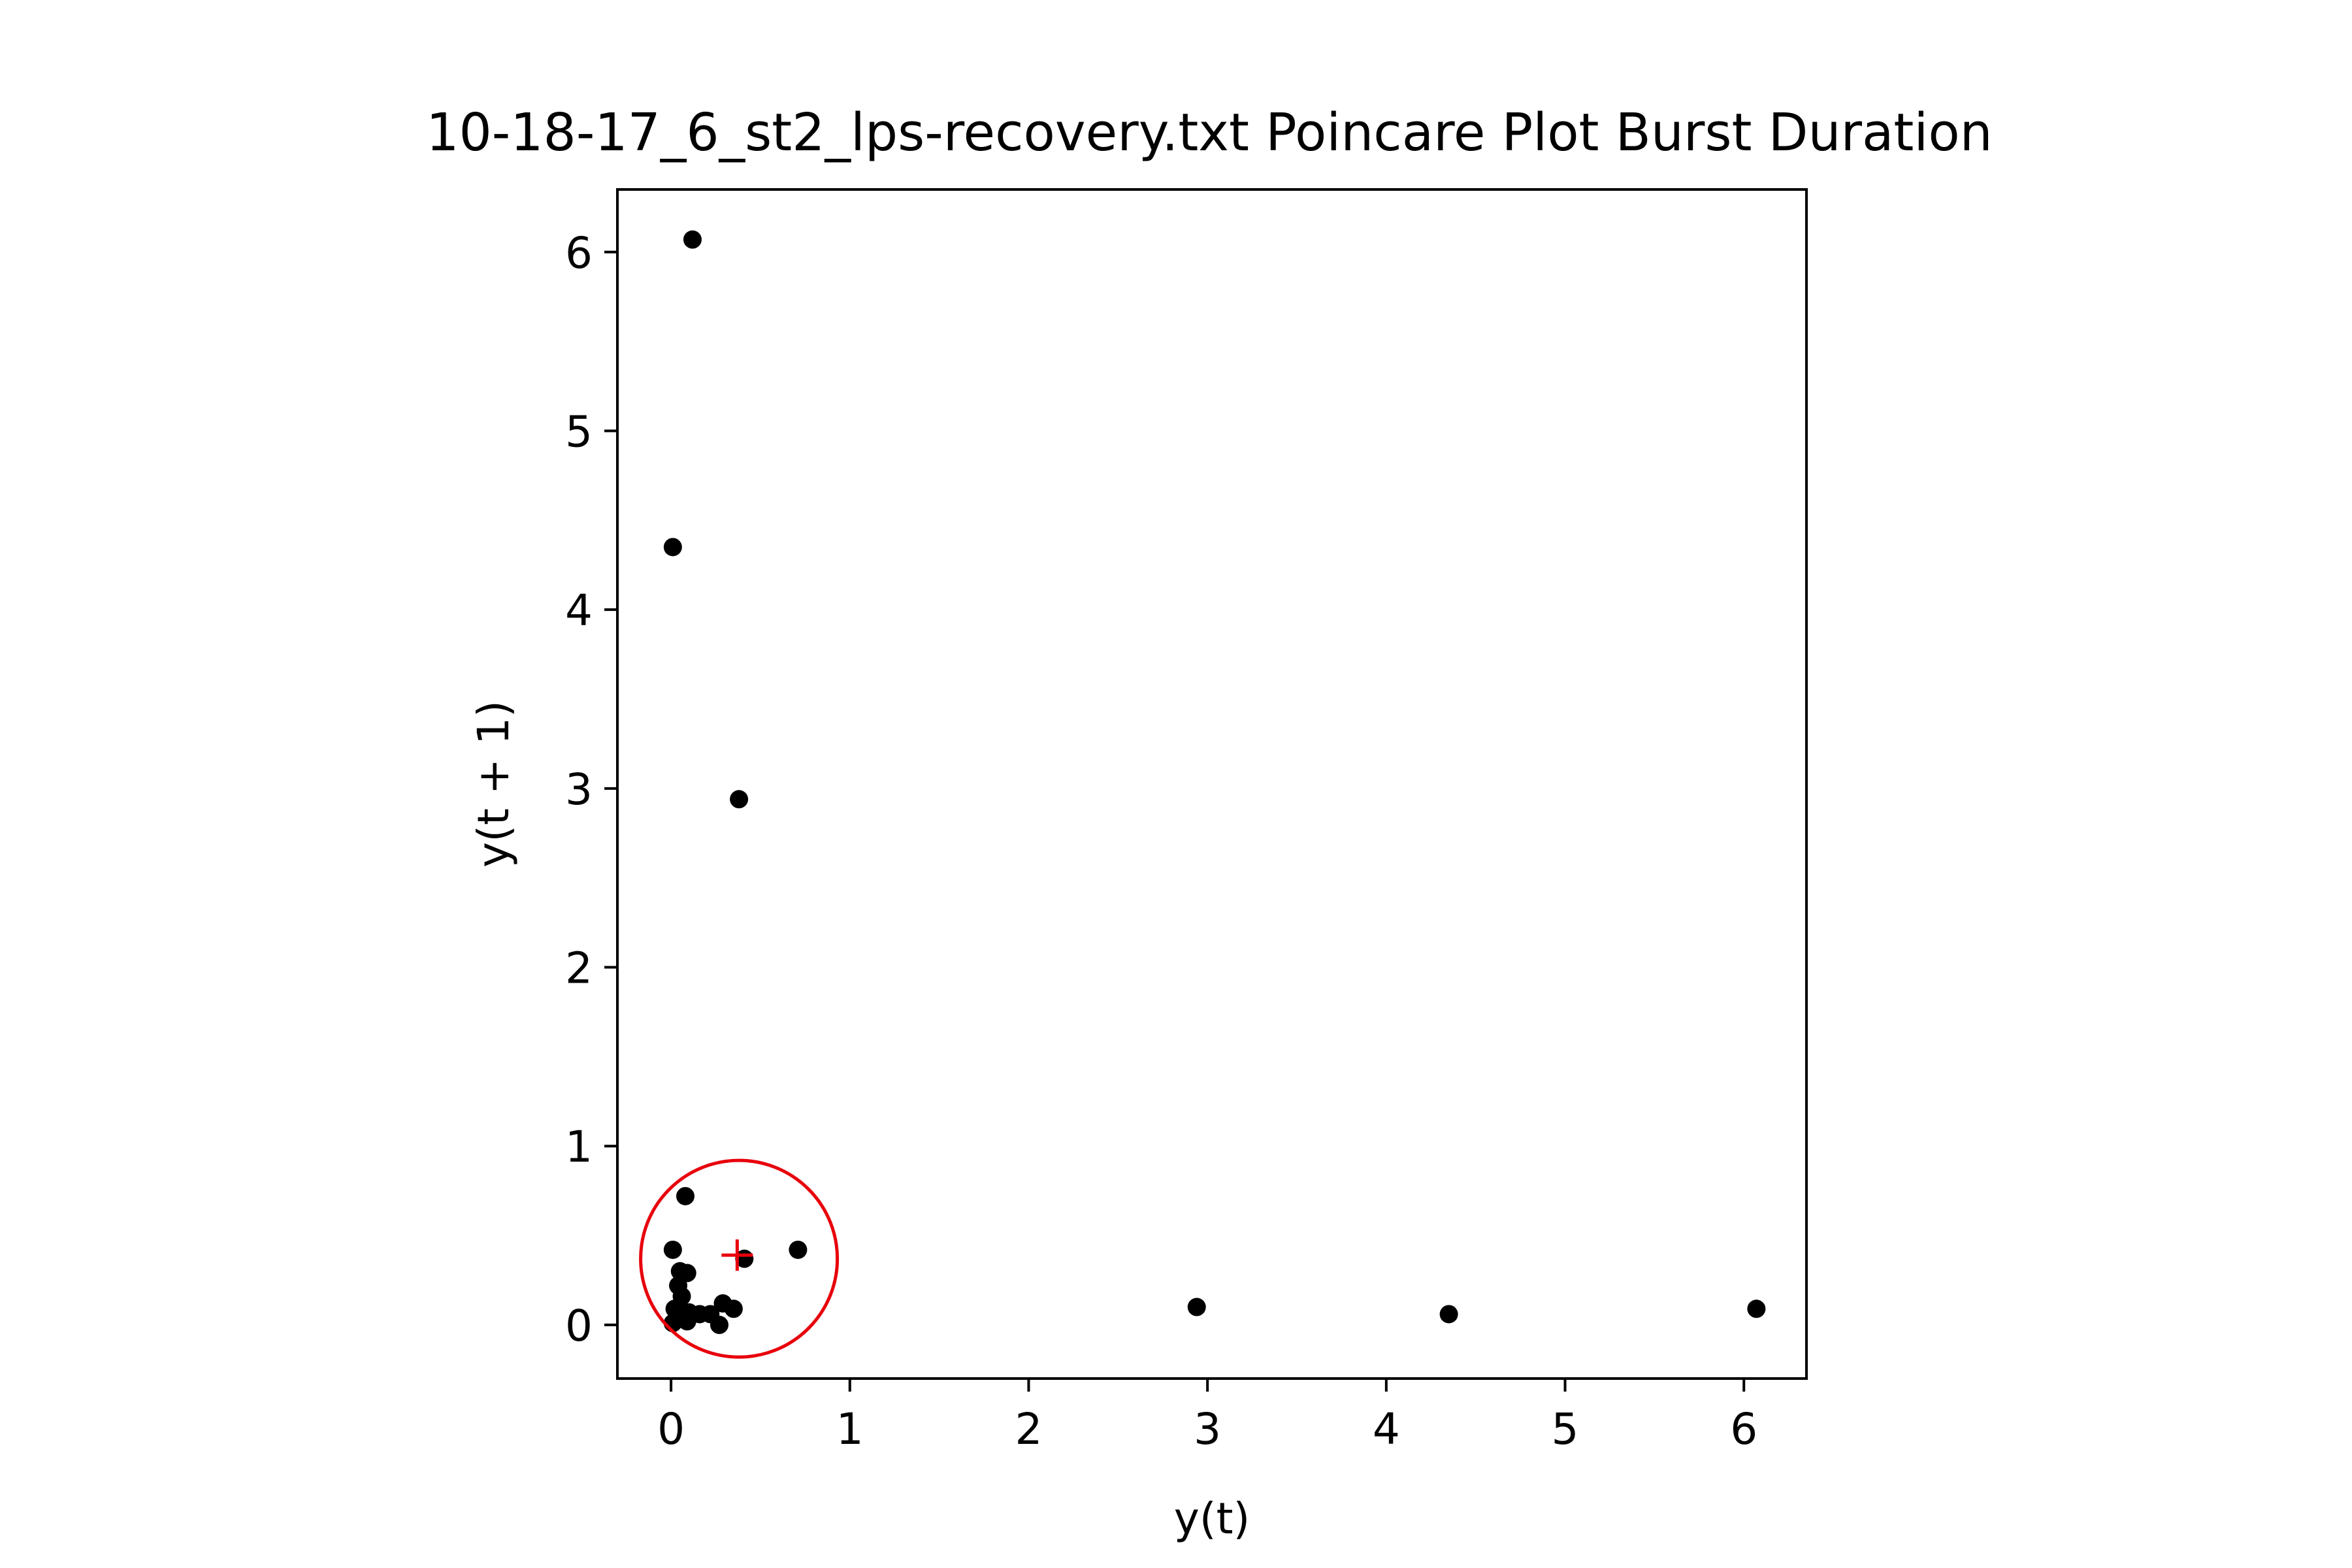 This screenshot has height=1568, width=2352. I want to click on x-tick-label: 4, so click(1386, 1429).